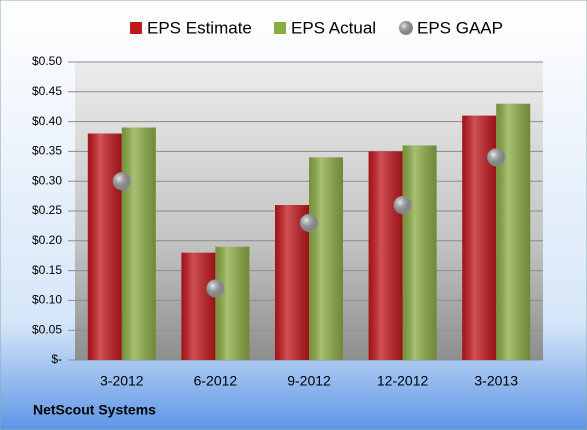 This screenshot has width=587, height=430. What do you see at coordinates (122, 381) in the screenshot?
I see `x-tick-label: 3-2012` at bounding box center [122, 381].